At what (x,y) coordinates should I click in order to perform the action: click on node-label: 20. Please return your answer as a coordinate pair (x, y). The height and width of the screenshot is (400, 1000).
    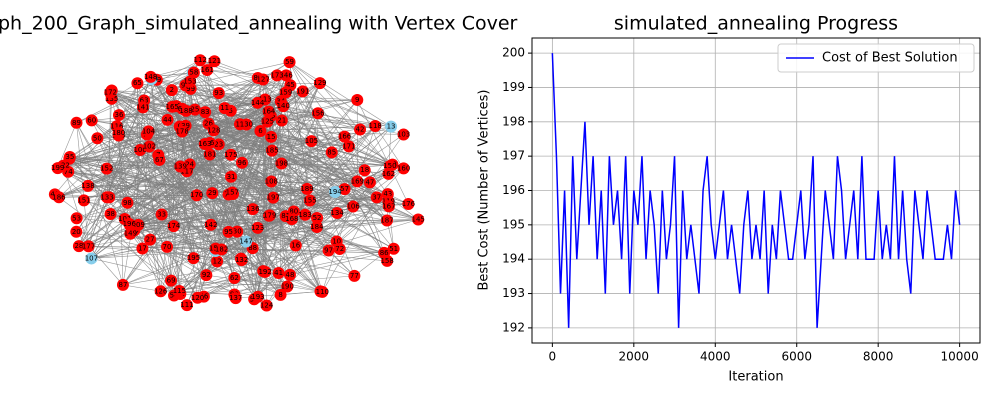
    Looking at the image, I should click on (76, 232).